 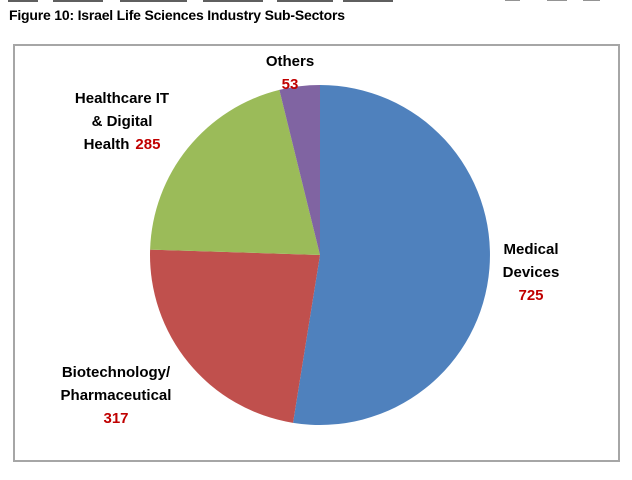 What do you see at coordinates (531, 295) in the screenshot?
I see `slice-value-medical: 725` at bounding box center [531, 295].